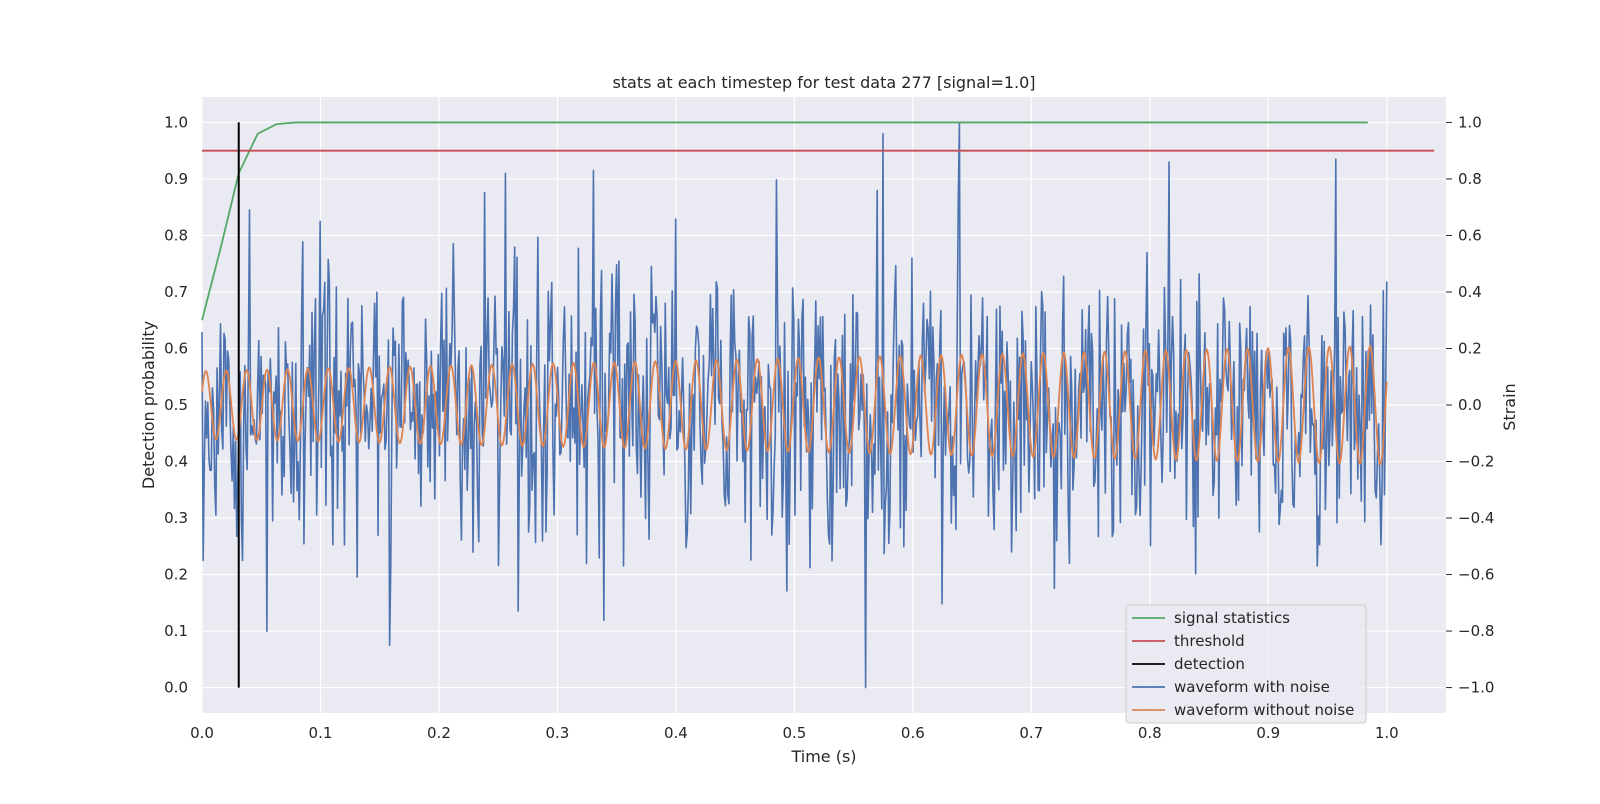 This screenshot has width=1600, height=804. I want to click on legend-label-detection: detection, so click(1209, 664).